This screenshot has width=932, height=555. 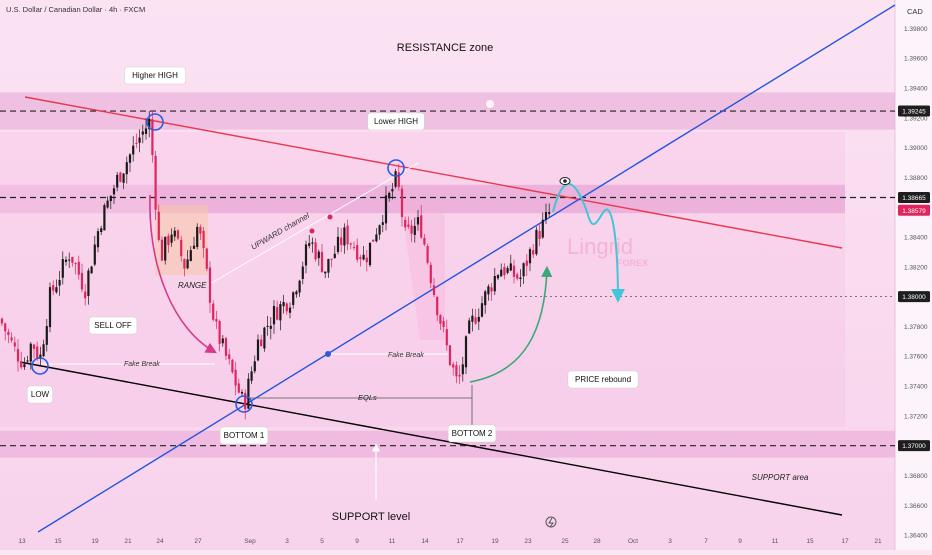 I want to click on bottom1-marker, so click(x=244, y=404).